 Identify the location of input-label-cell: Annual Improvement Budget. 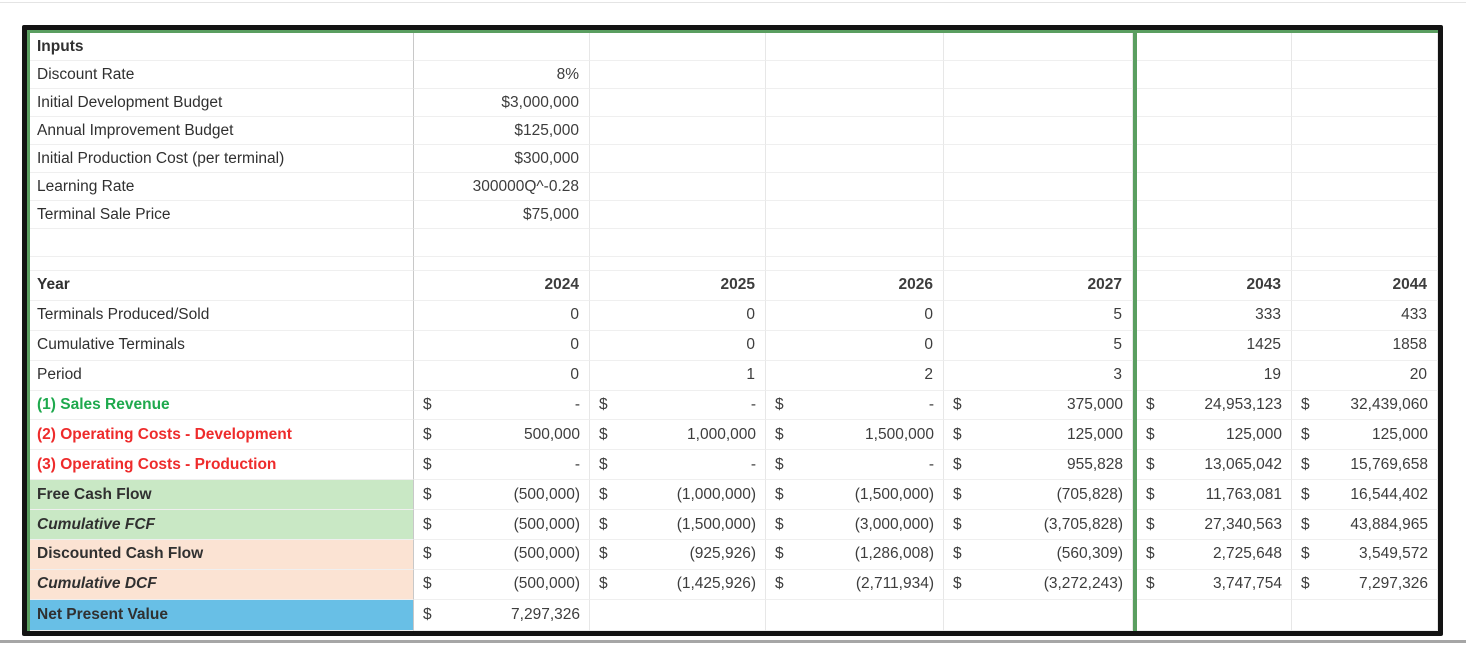
(222, 131).